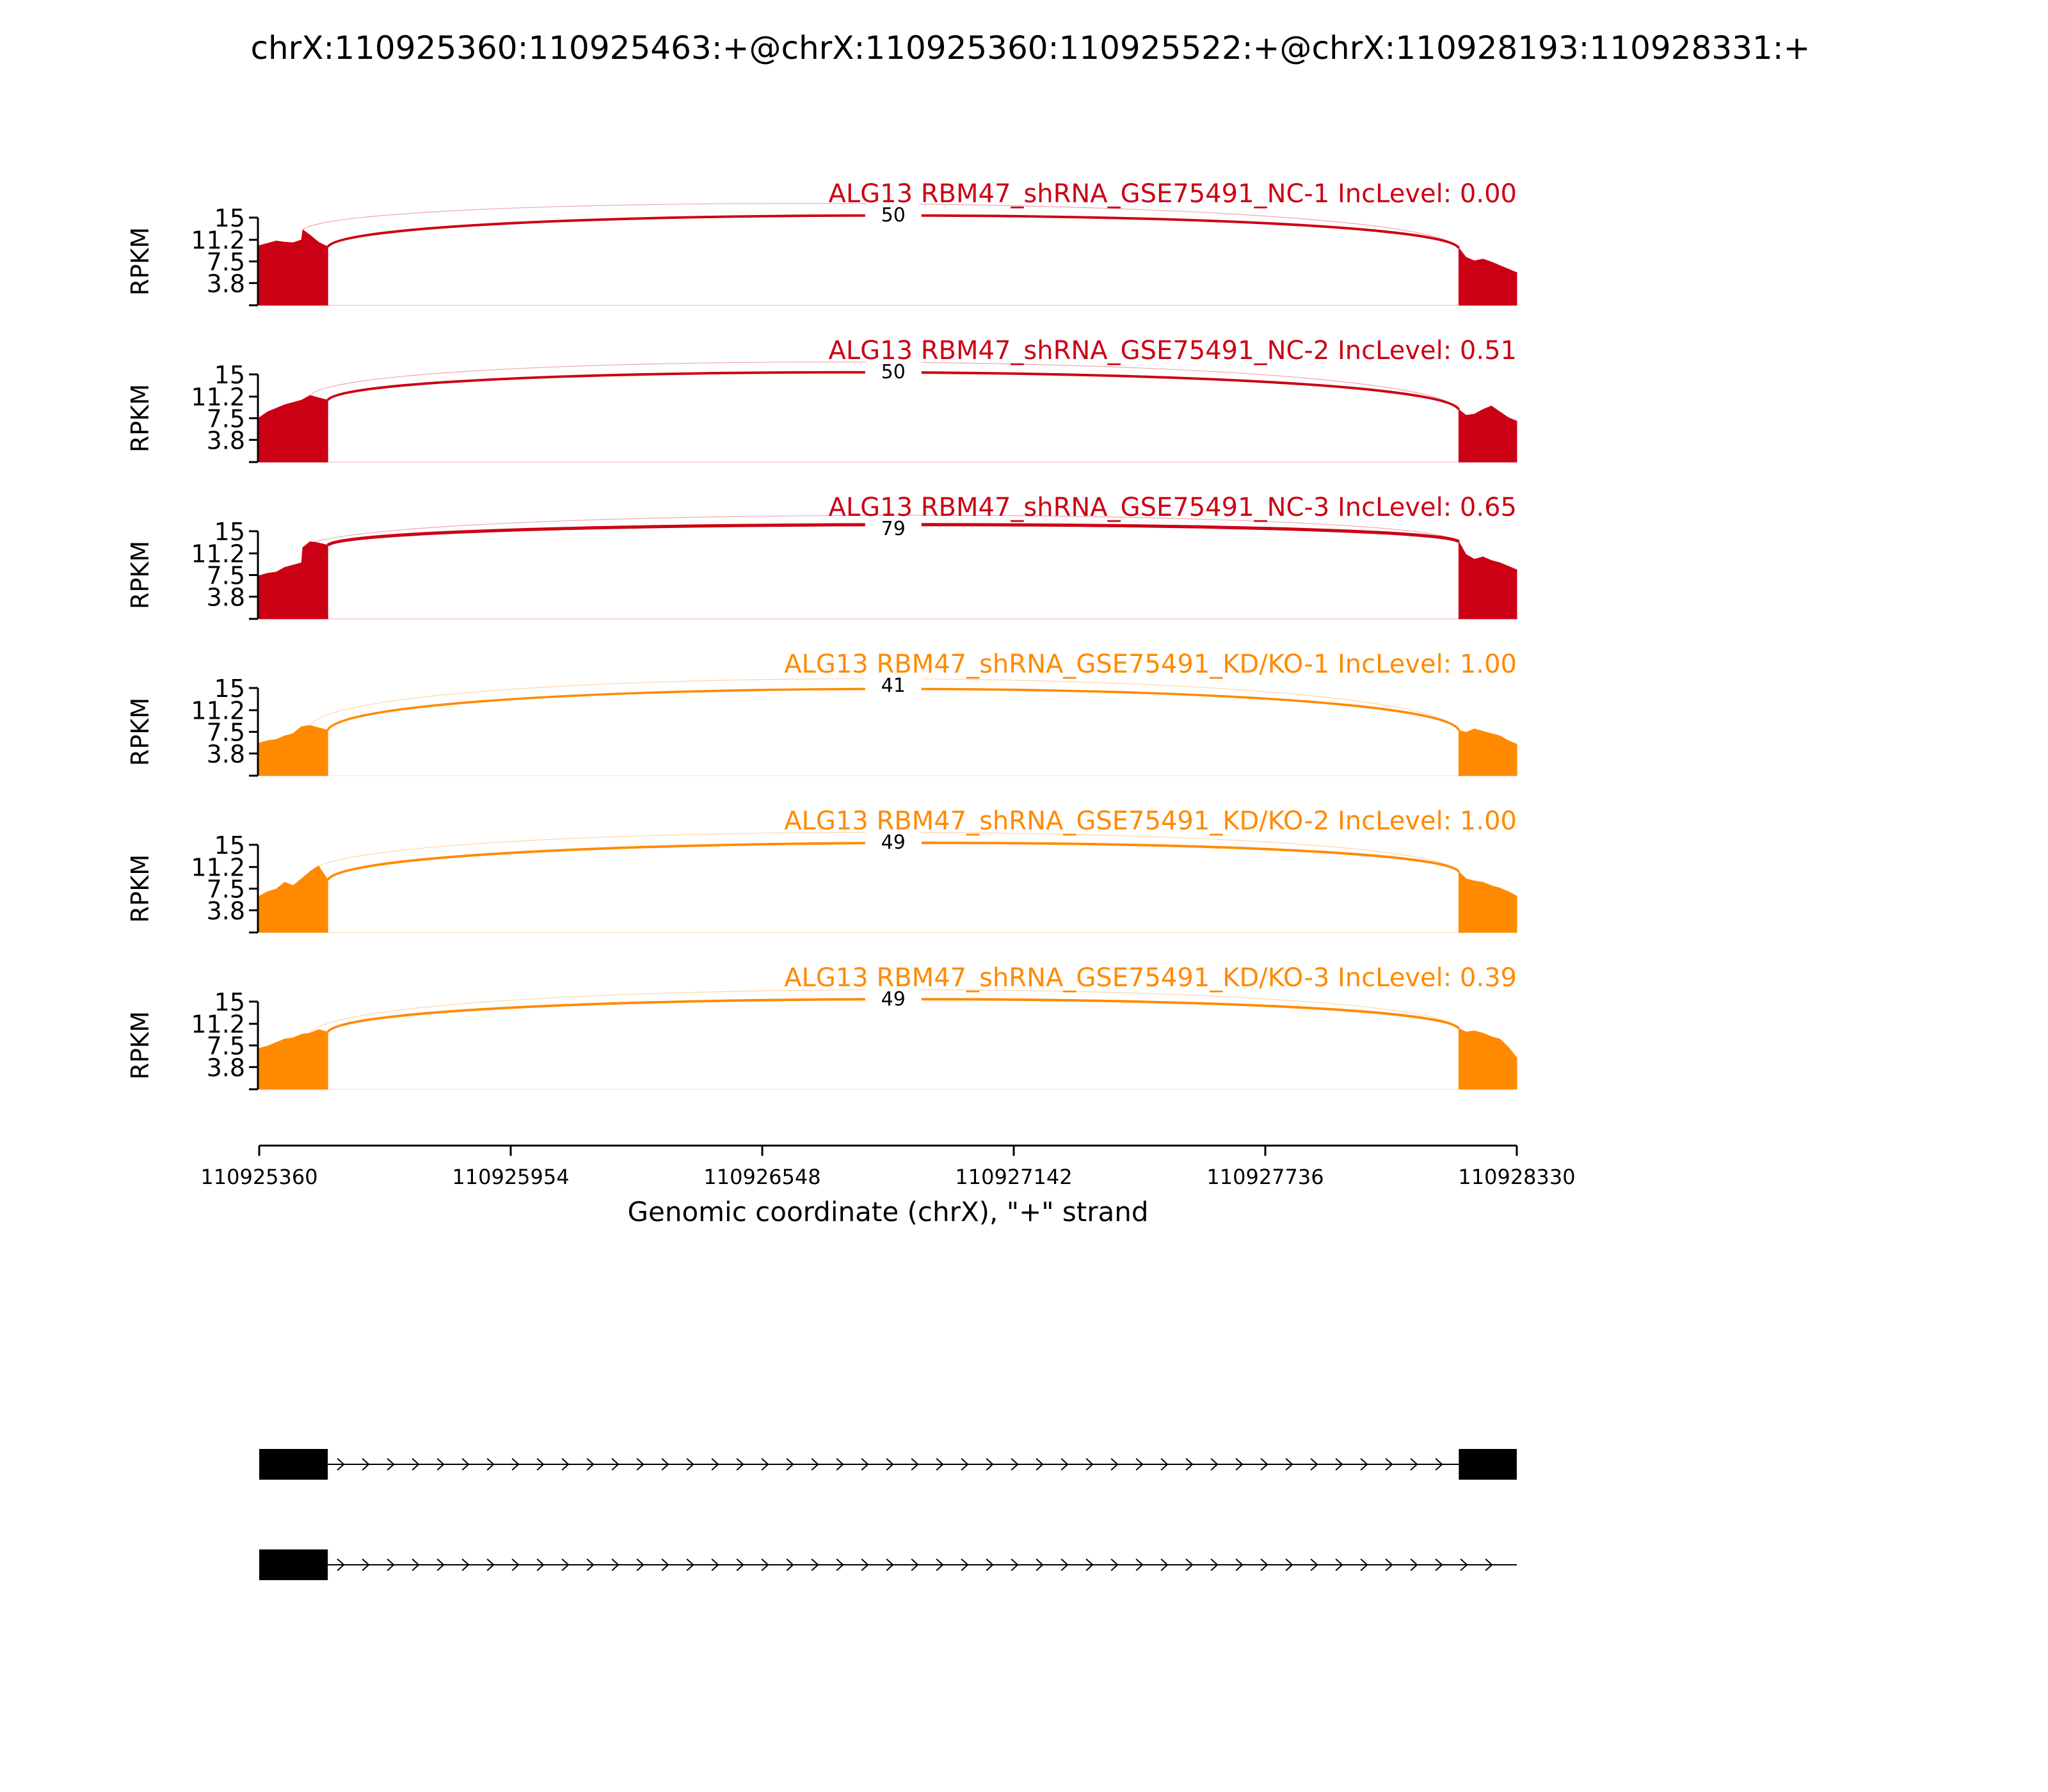 This screenshot has width=2048, height=1792. Describe the element at coordinates (893, 215) in the screenshot. I see `junction-count: 50` at that location.